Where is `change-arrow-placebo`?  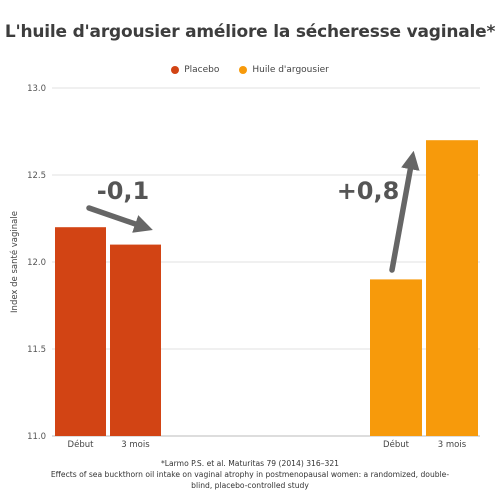 change-arrow-placebo is located at coordinates (119, 219).